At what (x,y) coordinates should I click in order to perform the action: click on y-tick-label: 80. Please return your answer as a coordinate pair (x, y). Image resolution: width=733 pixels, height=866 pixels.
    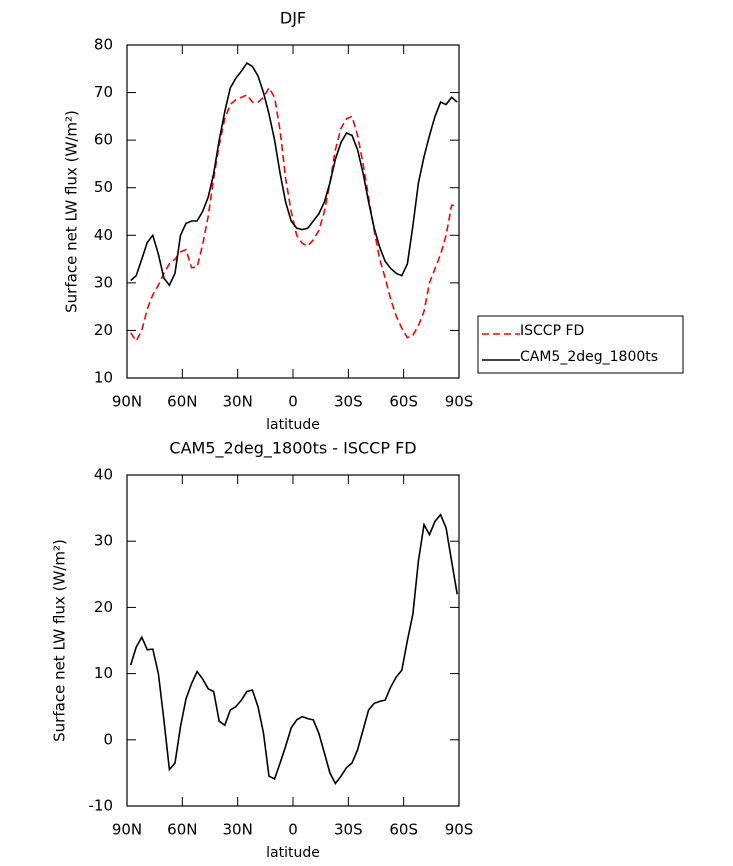
    Looking at the image, I should click on (103, 45).